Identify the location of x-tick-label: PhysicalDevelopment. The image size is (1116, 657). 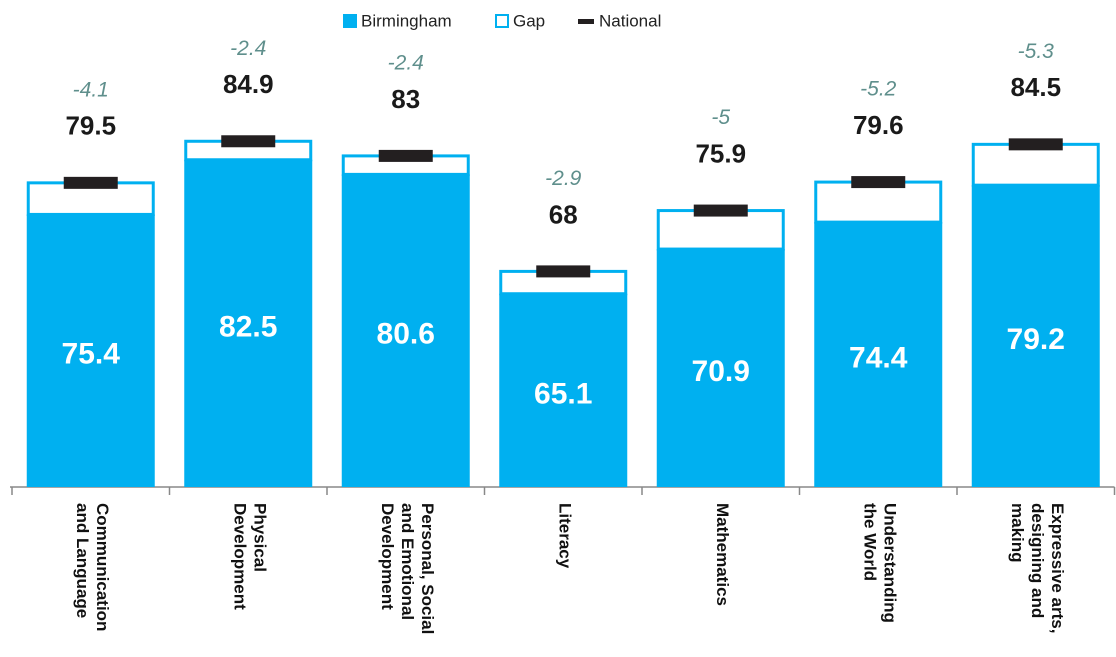
(249, 556).